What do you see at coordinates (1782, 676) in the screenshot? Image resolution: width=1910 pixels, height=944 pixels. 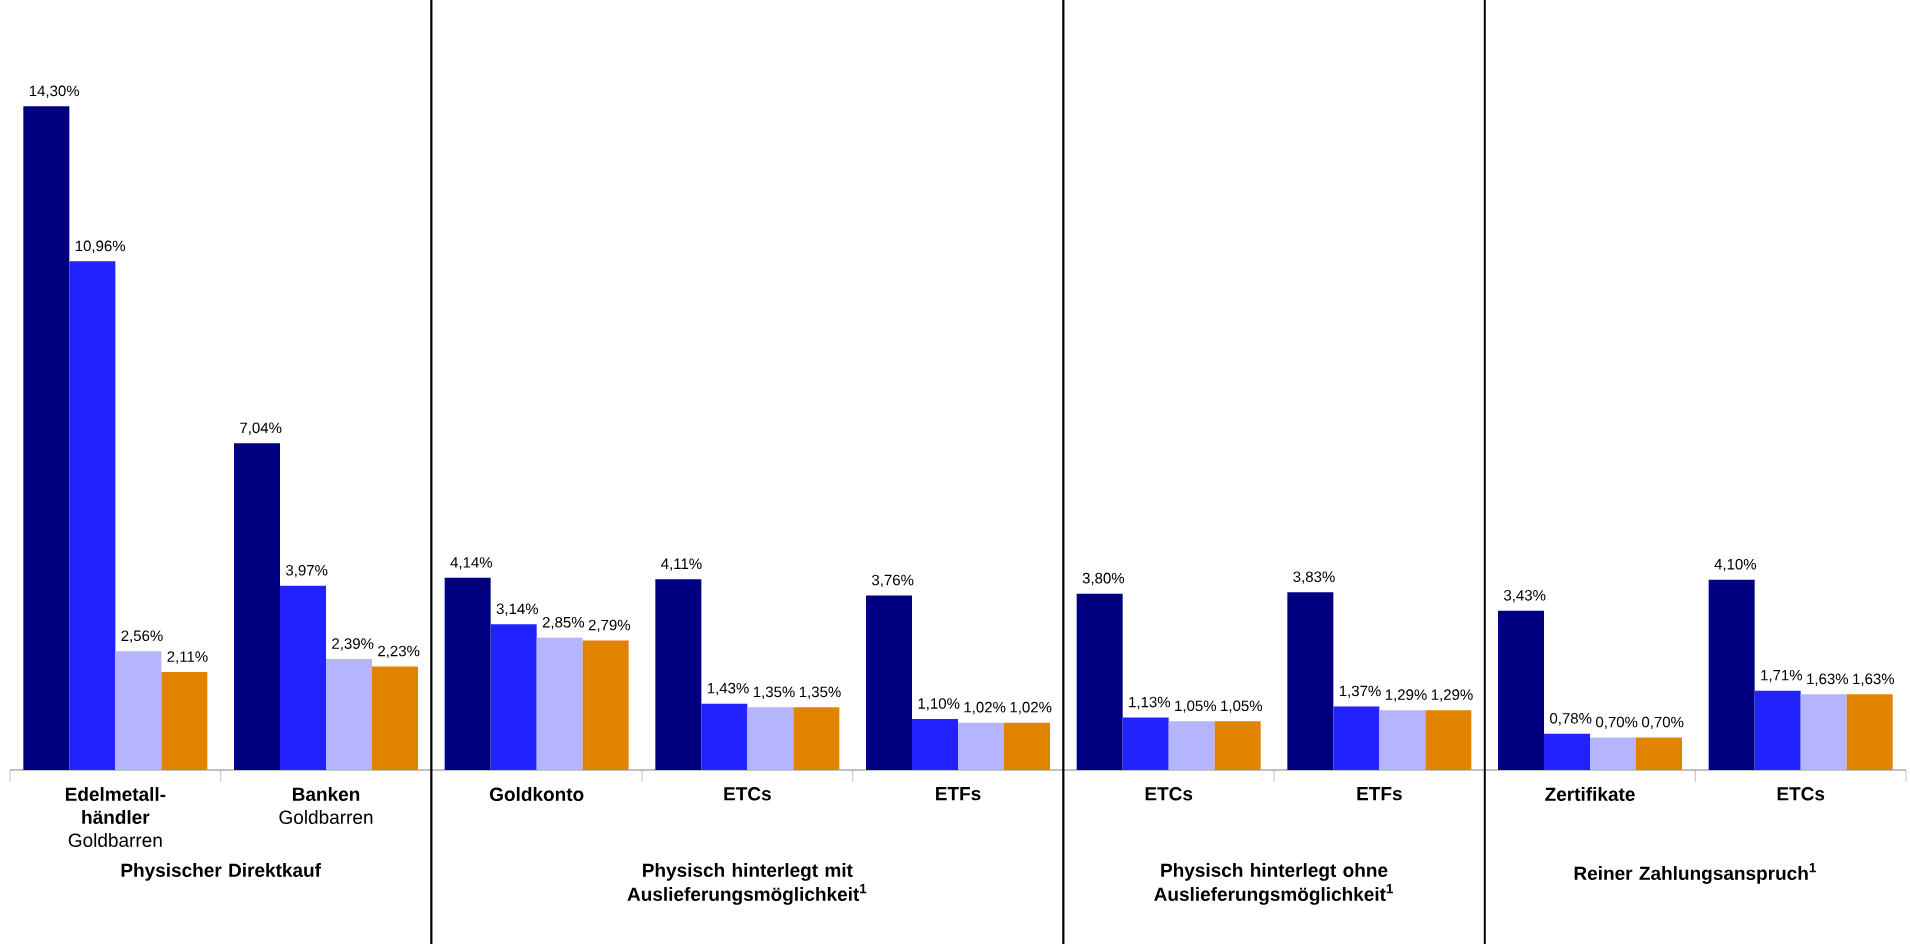 I see `data-label: 1,71%` at bounding box center [1782, 676].